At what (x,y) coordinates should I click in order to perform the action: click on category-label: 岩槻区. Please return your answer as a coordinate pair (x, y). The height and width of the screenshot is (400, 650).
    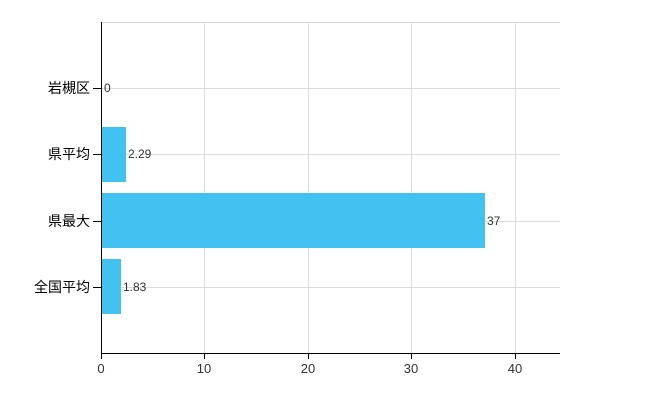
    Looking at the image, I should click on (69, 88).